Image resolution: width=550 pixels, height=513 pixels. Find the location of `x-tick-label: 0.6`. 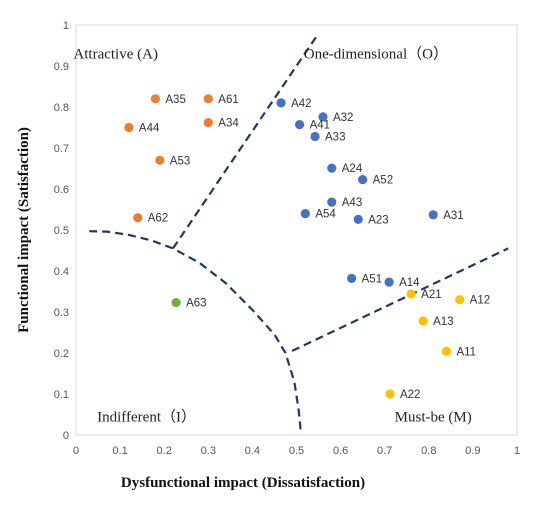

x-tick-label: 0.6 is located at coordinates (340, 451).